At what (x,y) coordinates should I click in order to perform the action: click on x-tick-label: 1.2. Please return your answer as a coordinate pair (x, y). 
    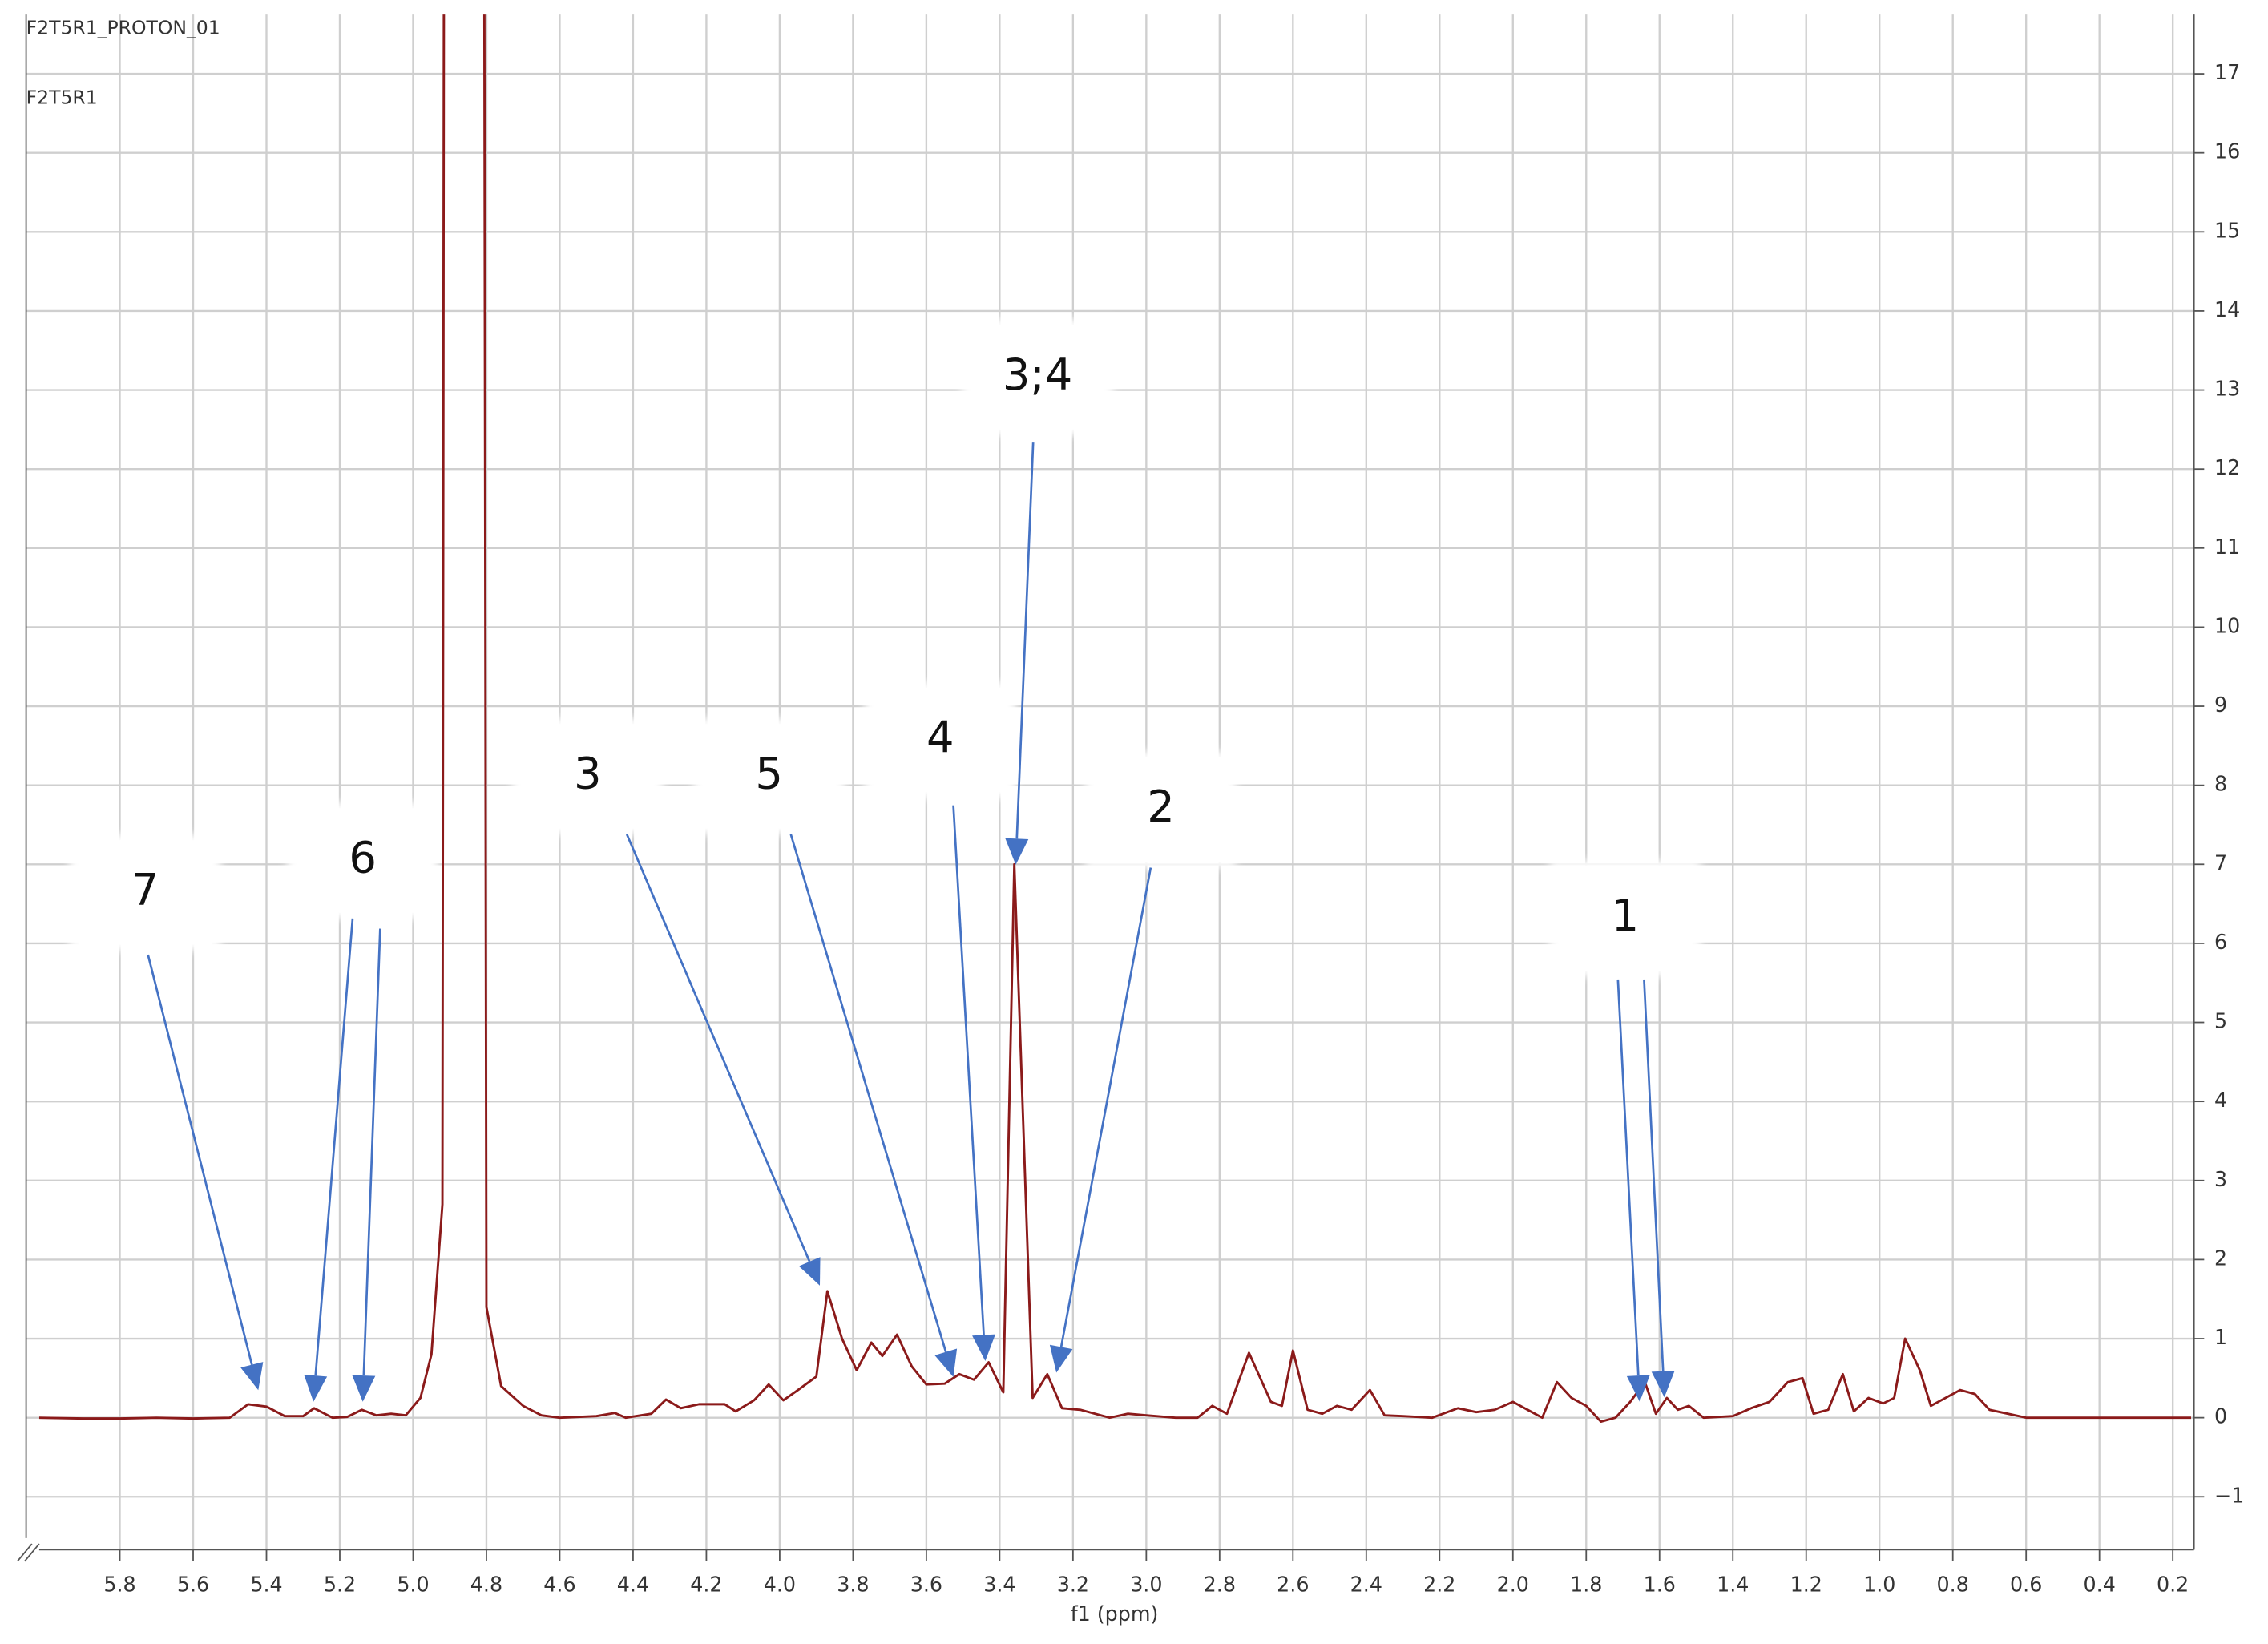
    Looking at the image, I should click on (1806, 1585).